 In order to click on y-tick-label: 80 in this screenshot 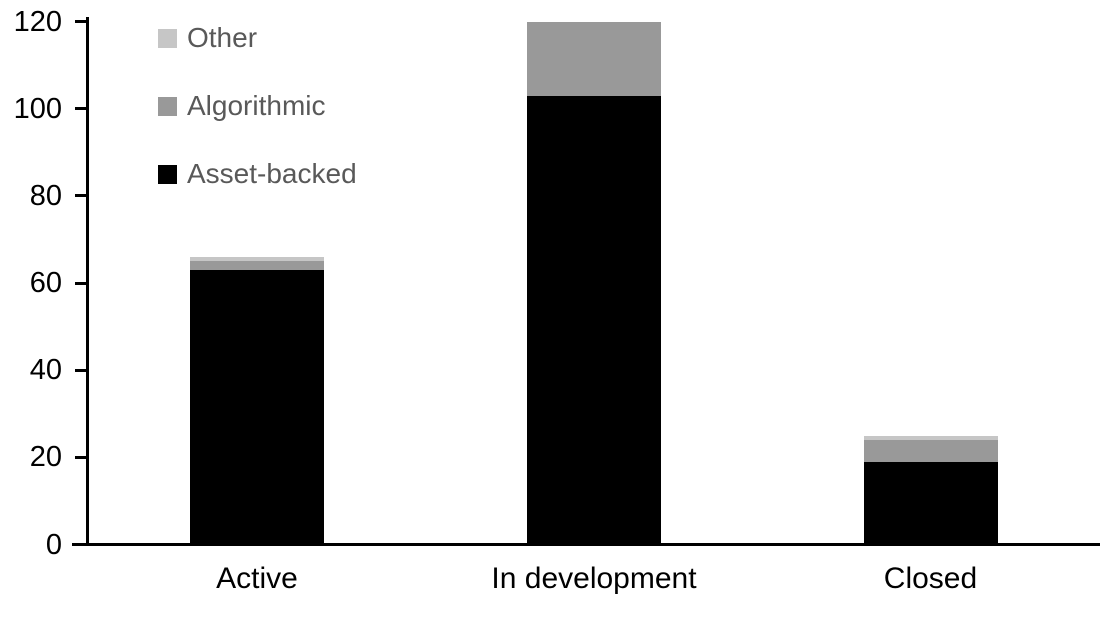, I will do `click(45, 195)`.